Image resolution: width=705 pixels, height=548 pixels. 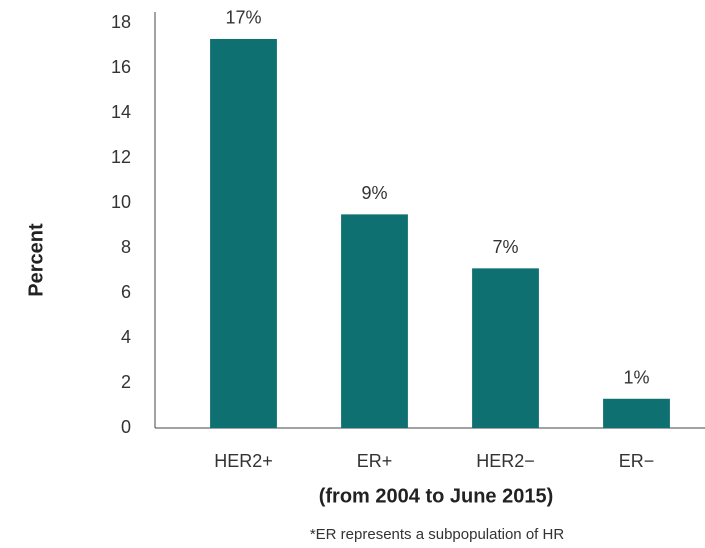 What do you see at coordinates (121, 202) in the screenshot?
I see `y-tick-label: 10` at bounding box center [121, 202].